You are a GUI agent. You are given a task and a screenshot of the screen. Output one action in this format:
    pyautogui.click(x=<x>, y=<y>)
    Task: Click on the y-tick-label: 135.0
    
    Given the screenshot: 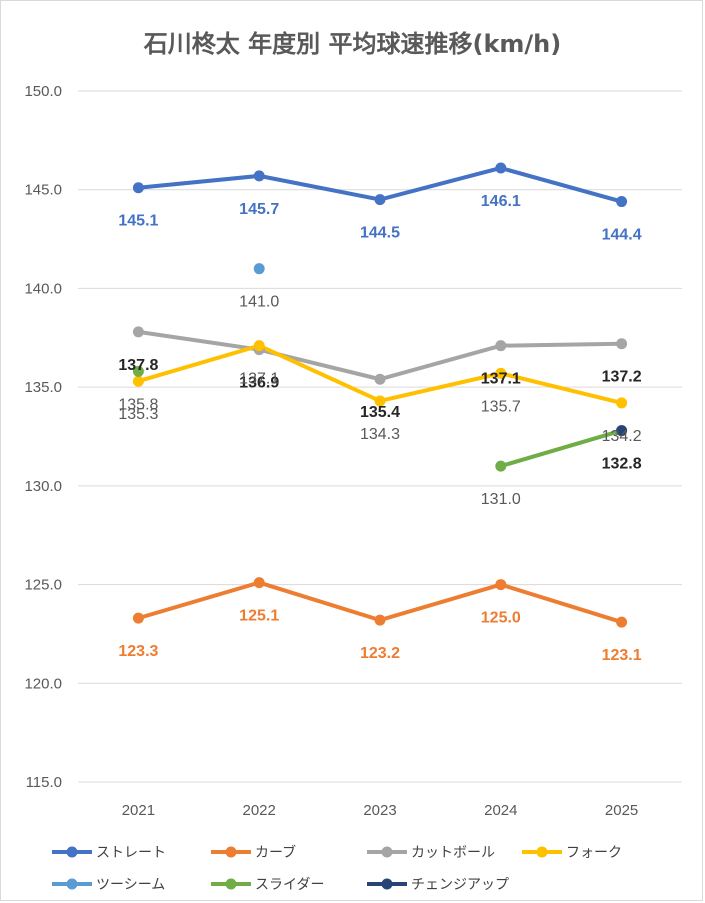 What is the action you would take?
    pyautogui.click(x=43, y=387)
    